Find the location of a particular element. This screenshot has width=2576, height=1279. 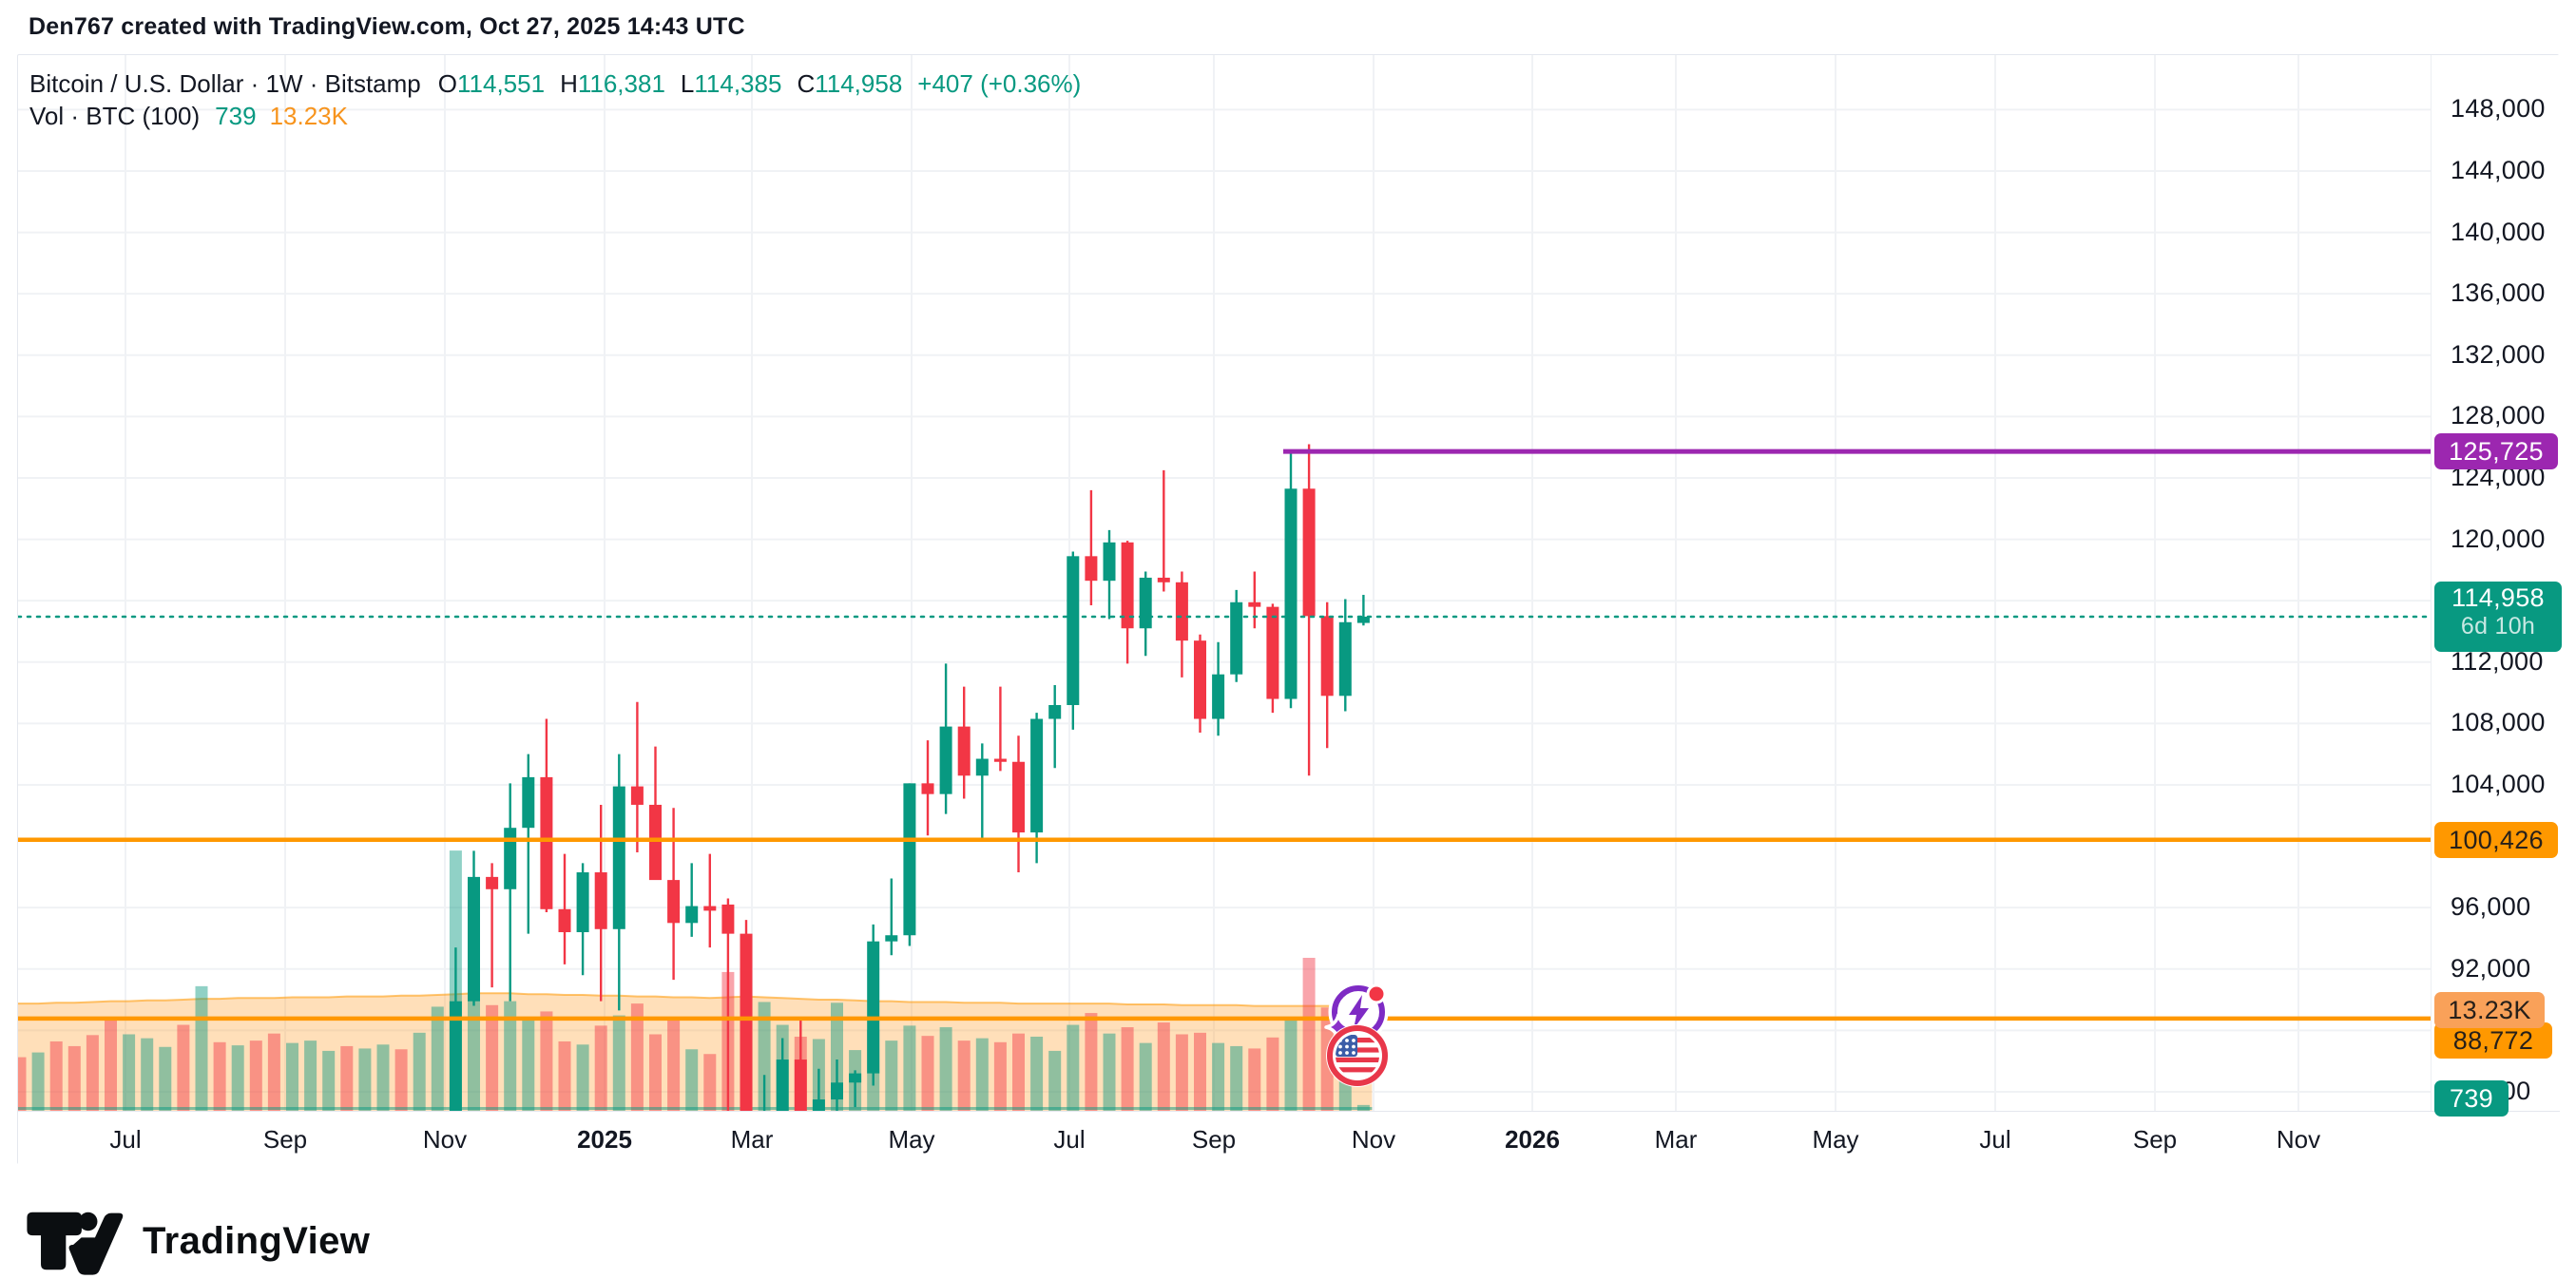

ohlc-open: O114,551 is located at coordinates (491, 83).